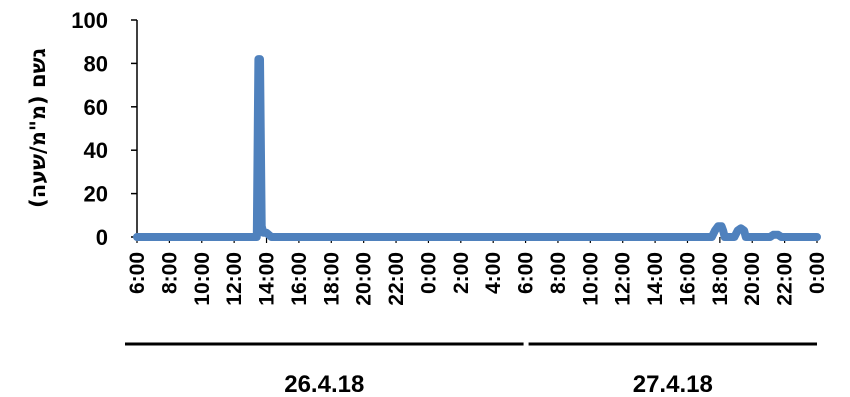  Describe the element at coordinates (38, 128) in the screenshot. I see `y-axis-title: גשם (מ"מ/שעה)` at that location.